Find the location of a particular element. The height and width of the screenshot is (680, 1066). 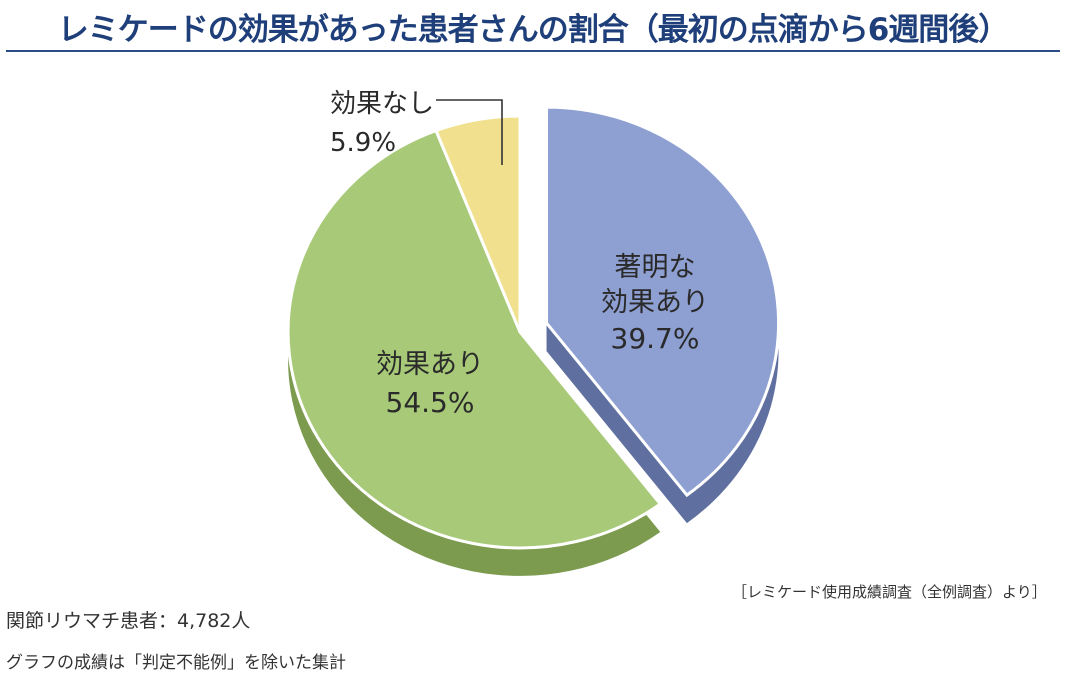

slice-label-marked-line1: 著明な is located at coordinates (655, 267).